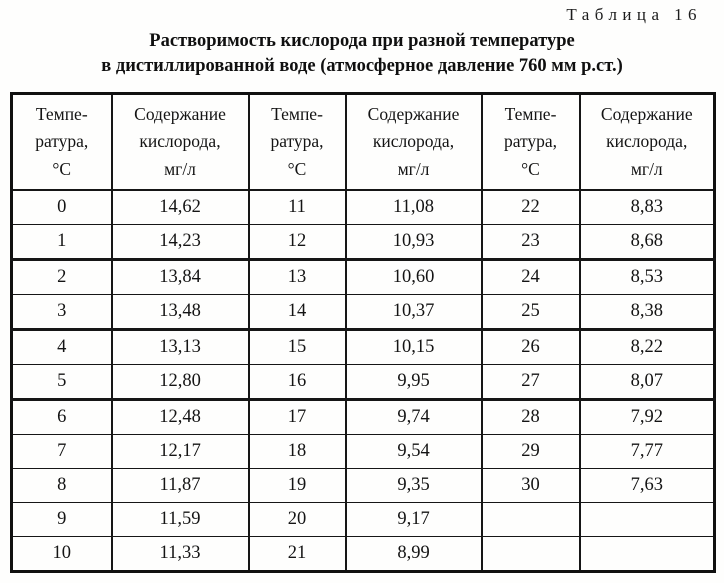 The height and width of the screenshot is (583, 724). What do you see at coordinates (413, 417) in the screenshot?
I see `oxygen-content-cell: 9,74` at bounding box center [413, 417].